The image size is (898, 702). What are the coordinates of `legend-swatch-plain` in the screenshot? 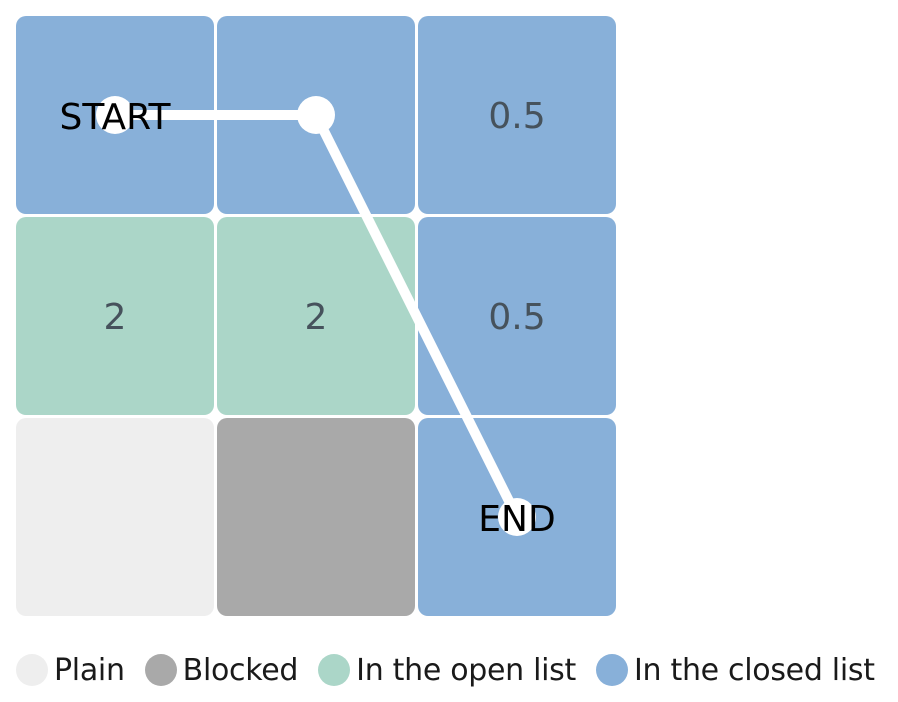 It's located at (32, 670).